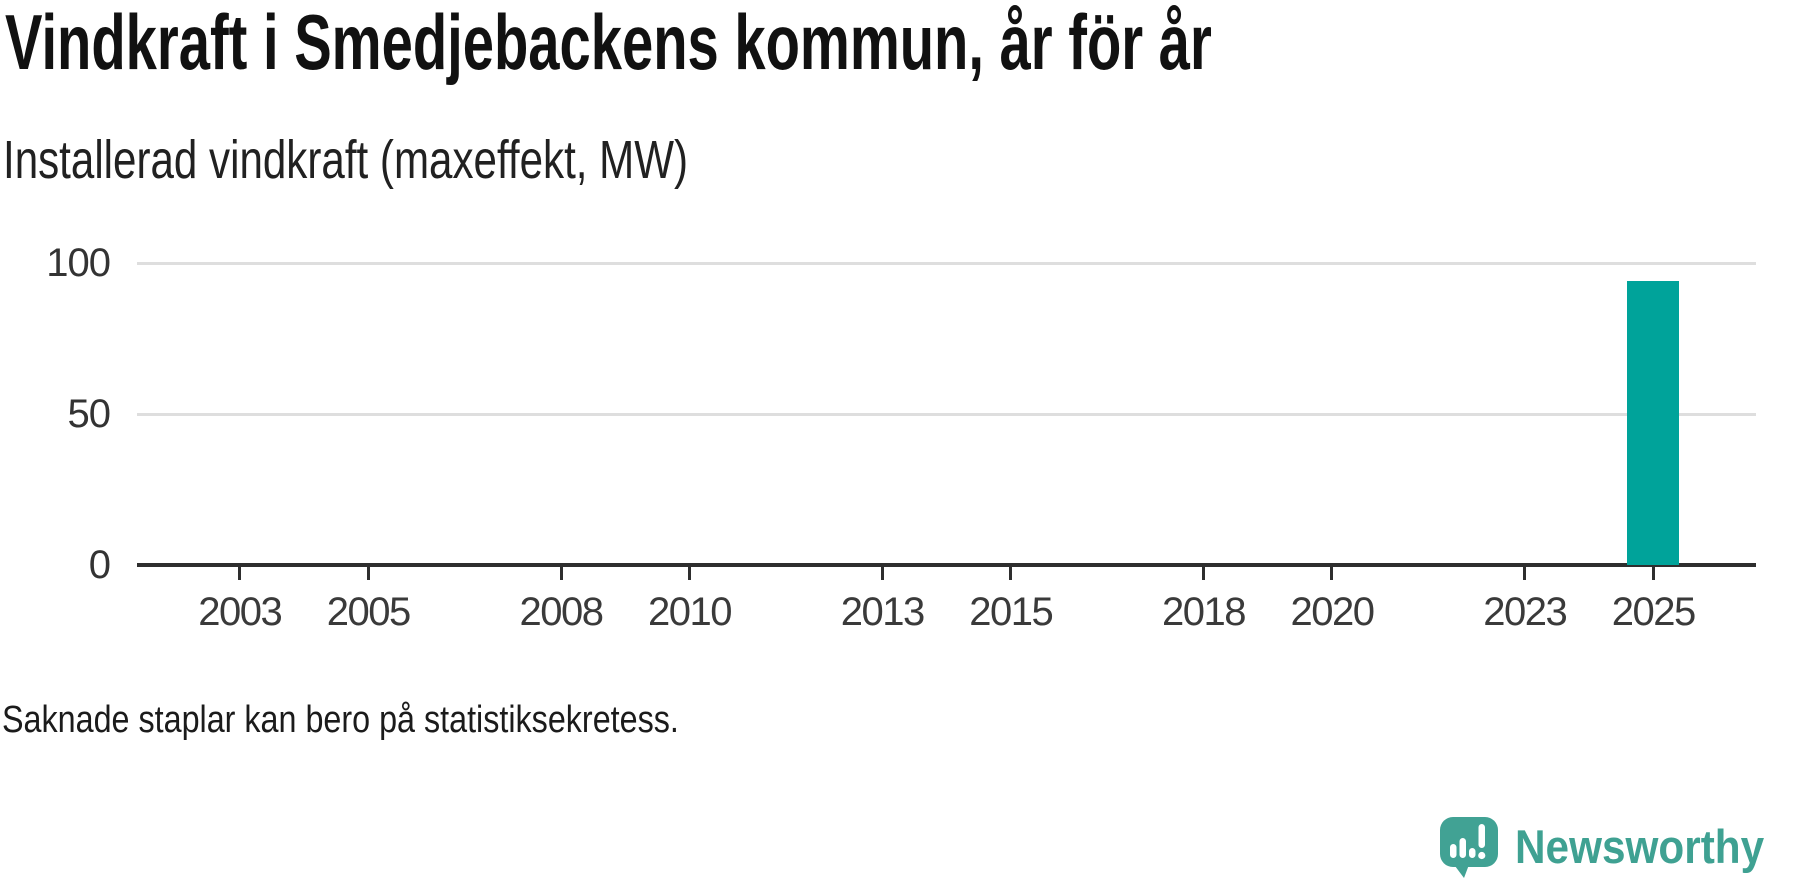 This screenshot has width=1800, height=879. Describe the element at coordinates (1332, 612) in the screenshot. I see `x-tick-label-2020: 2020` at that location.